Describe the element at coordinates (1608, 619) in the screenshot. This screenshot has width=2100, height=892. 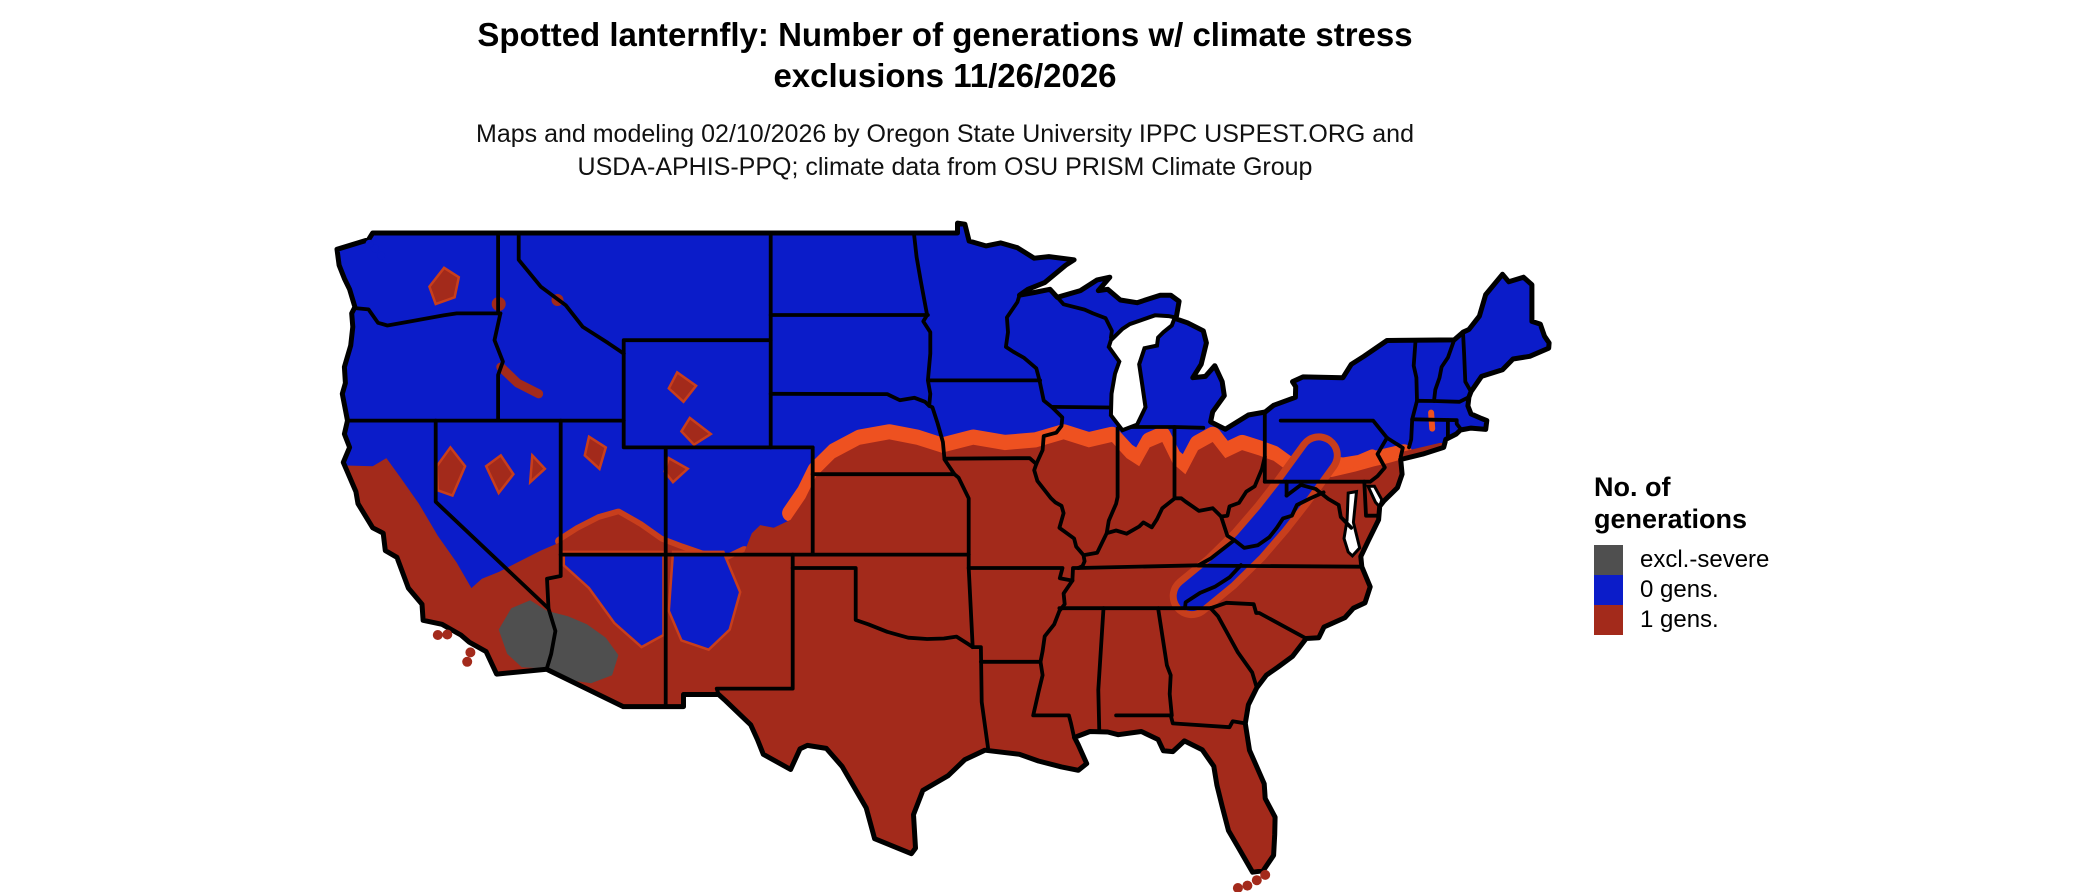
I see `legend-swatch-1-gens` at that location.